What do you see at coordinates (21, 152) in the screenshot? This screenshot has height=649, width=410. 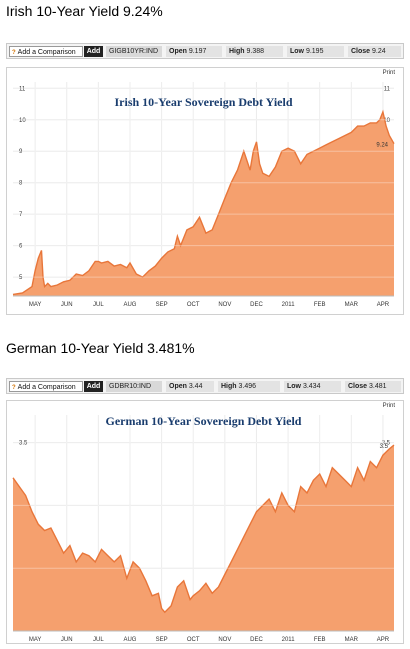 I see `y-tick-label-left: 9` at bounding box center [21, 152].